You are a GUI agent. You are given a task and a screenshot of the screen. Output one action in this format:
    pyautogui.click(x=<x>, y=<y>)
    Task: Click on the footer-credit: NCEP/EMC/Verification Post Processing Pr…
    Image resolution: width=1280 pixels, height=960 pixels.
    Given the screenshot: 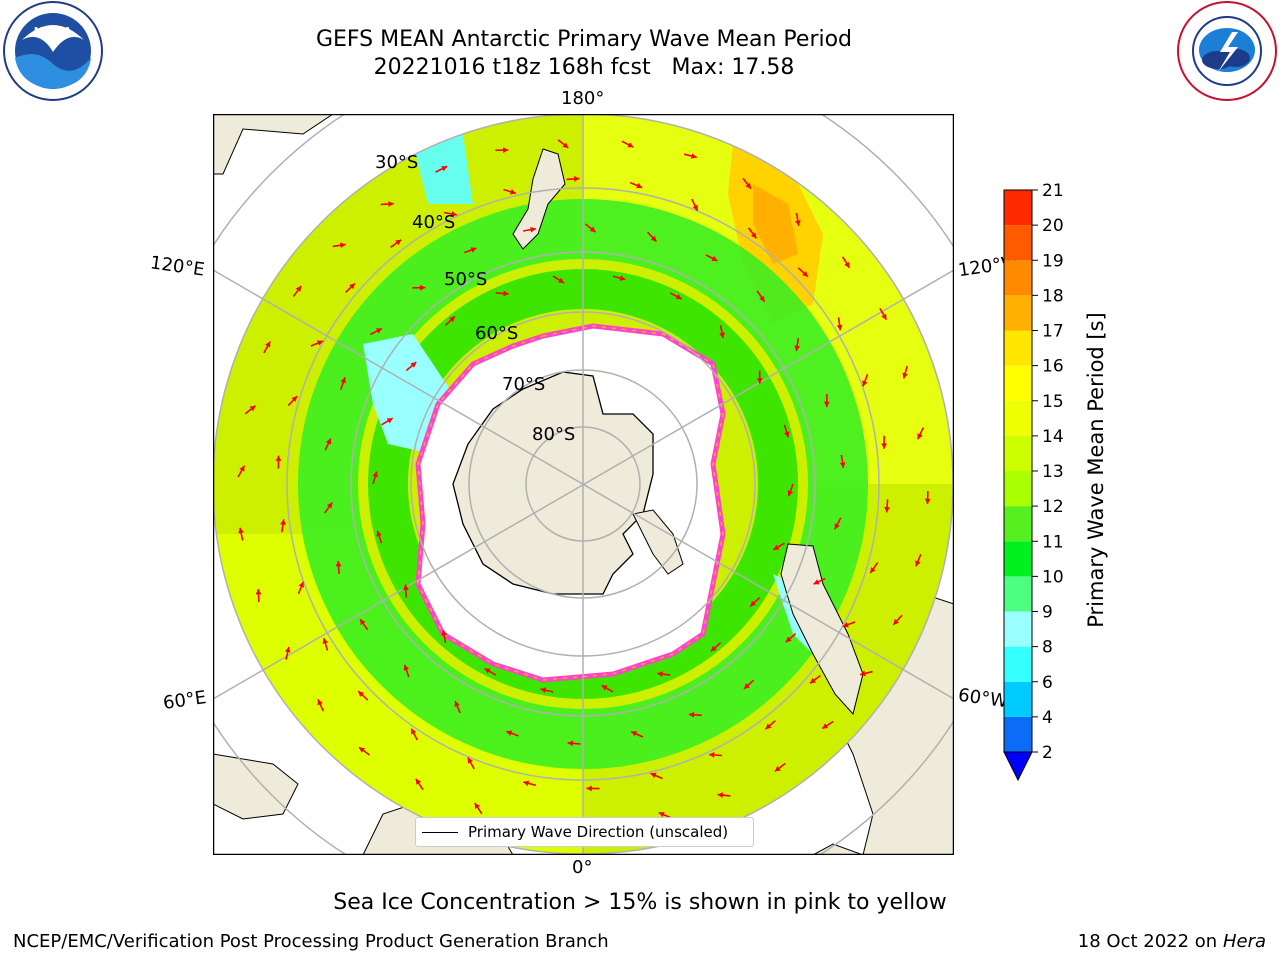 What is the action you would take?
    pyautogui.click(x=311, y=941)
    